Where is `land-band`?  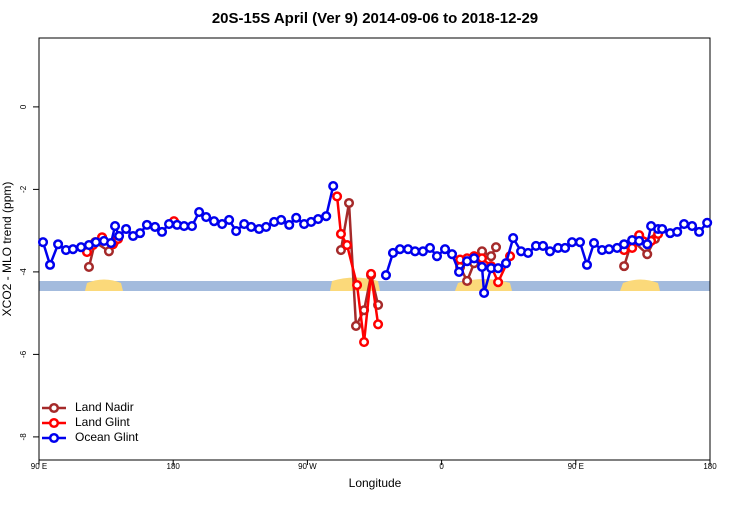 land-band is located at coordinates (640, 285).